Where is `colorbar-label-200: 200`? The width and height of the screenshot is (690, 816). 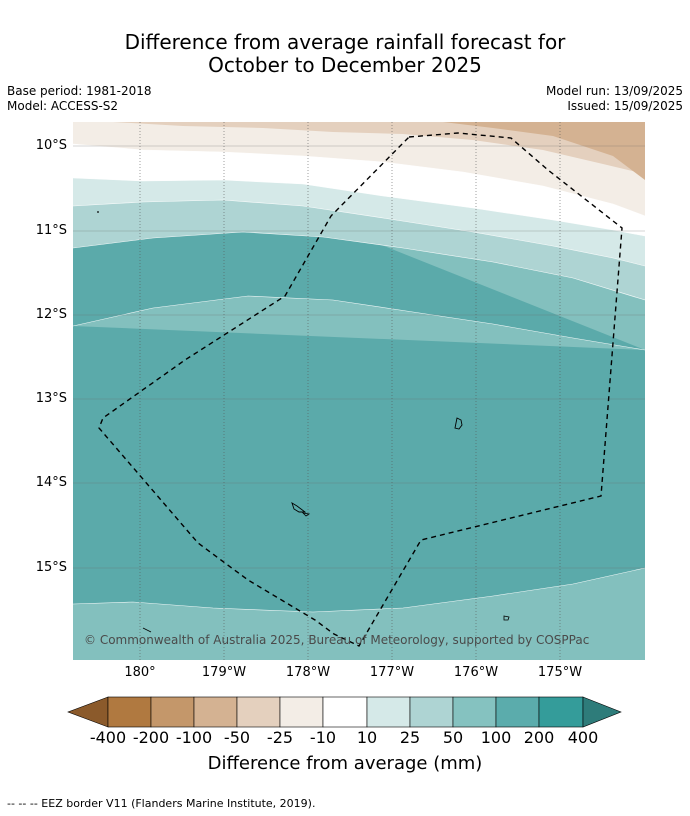 colorbar-label-200: 200 is located at coordinates (539, 737).